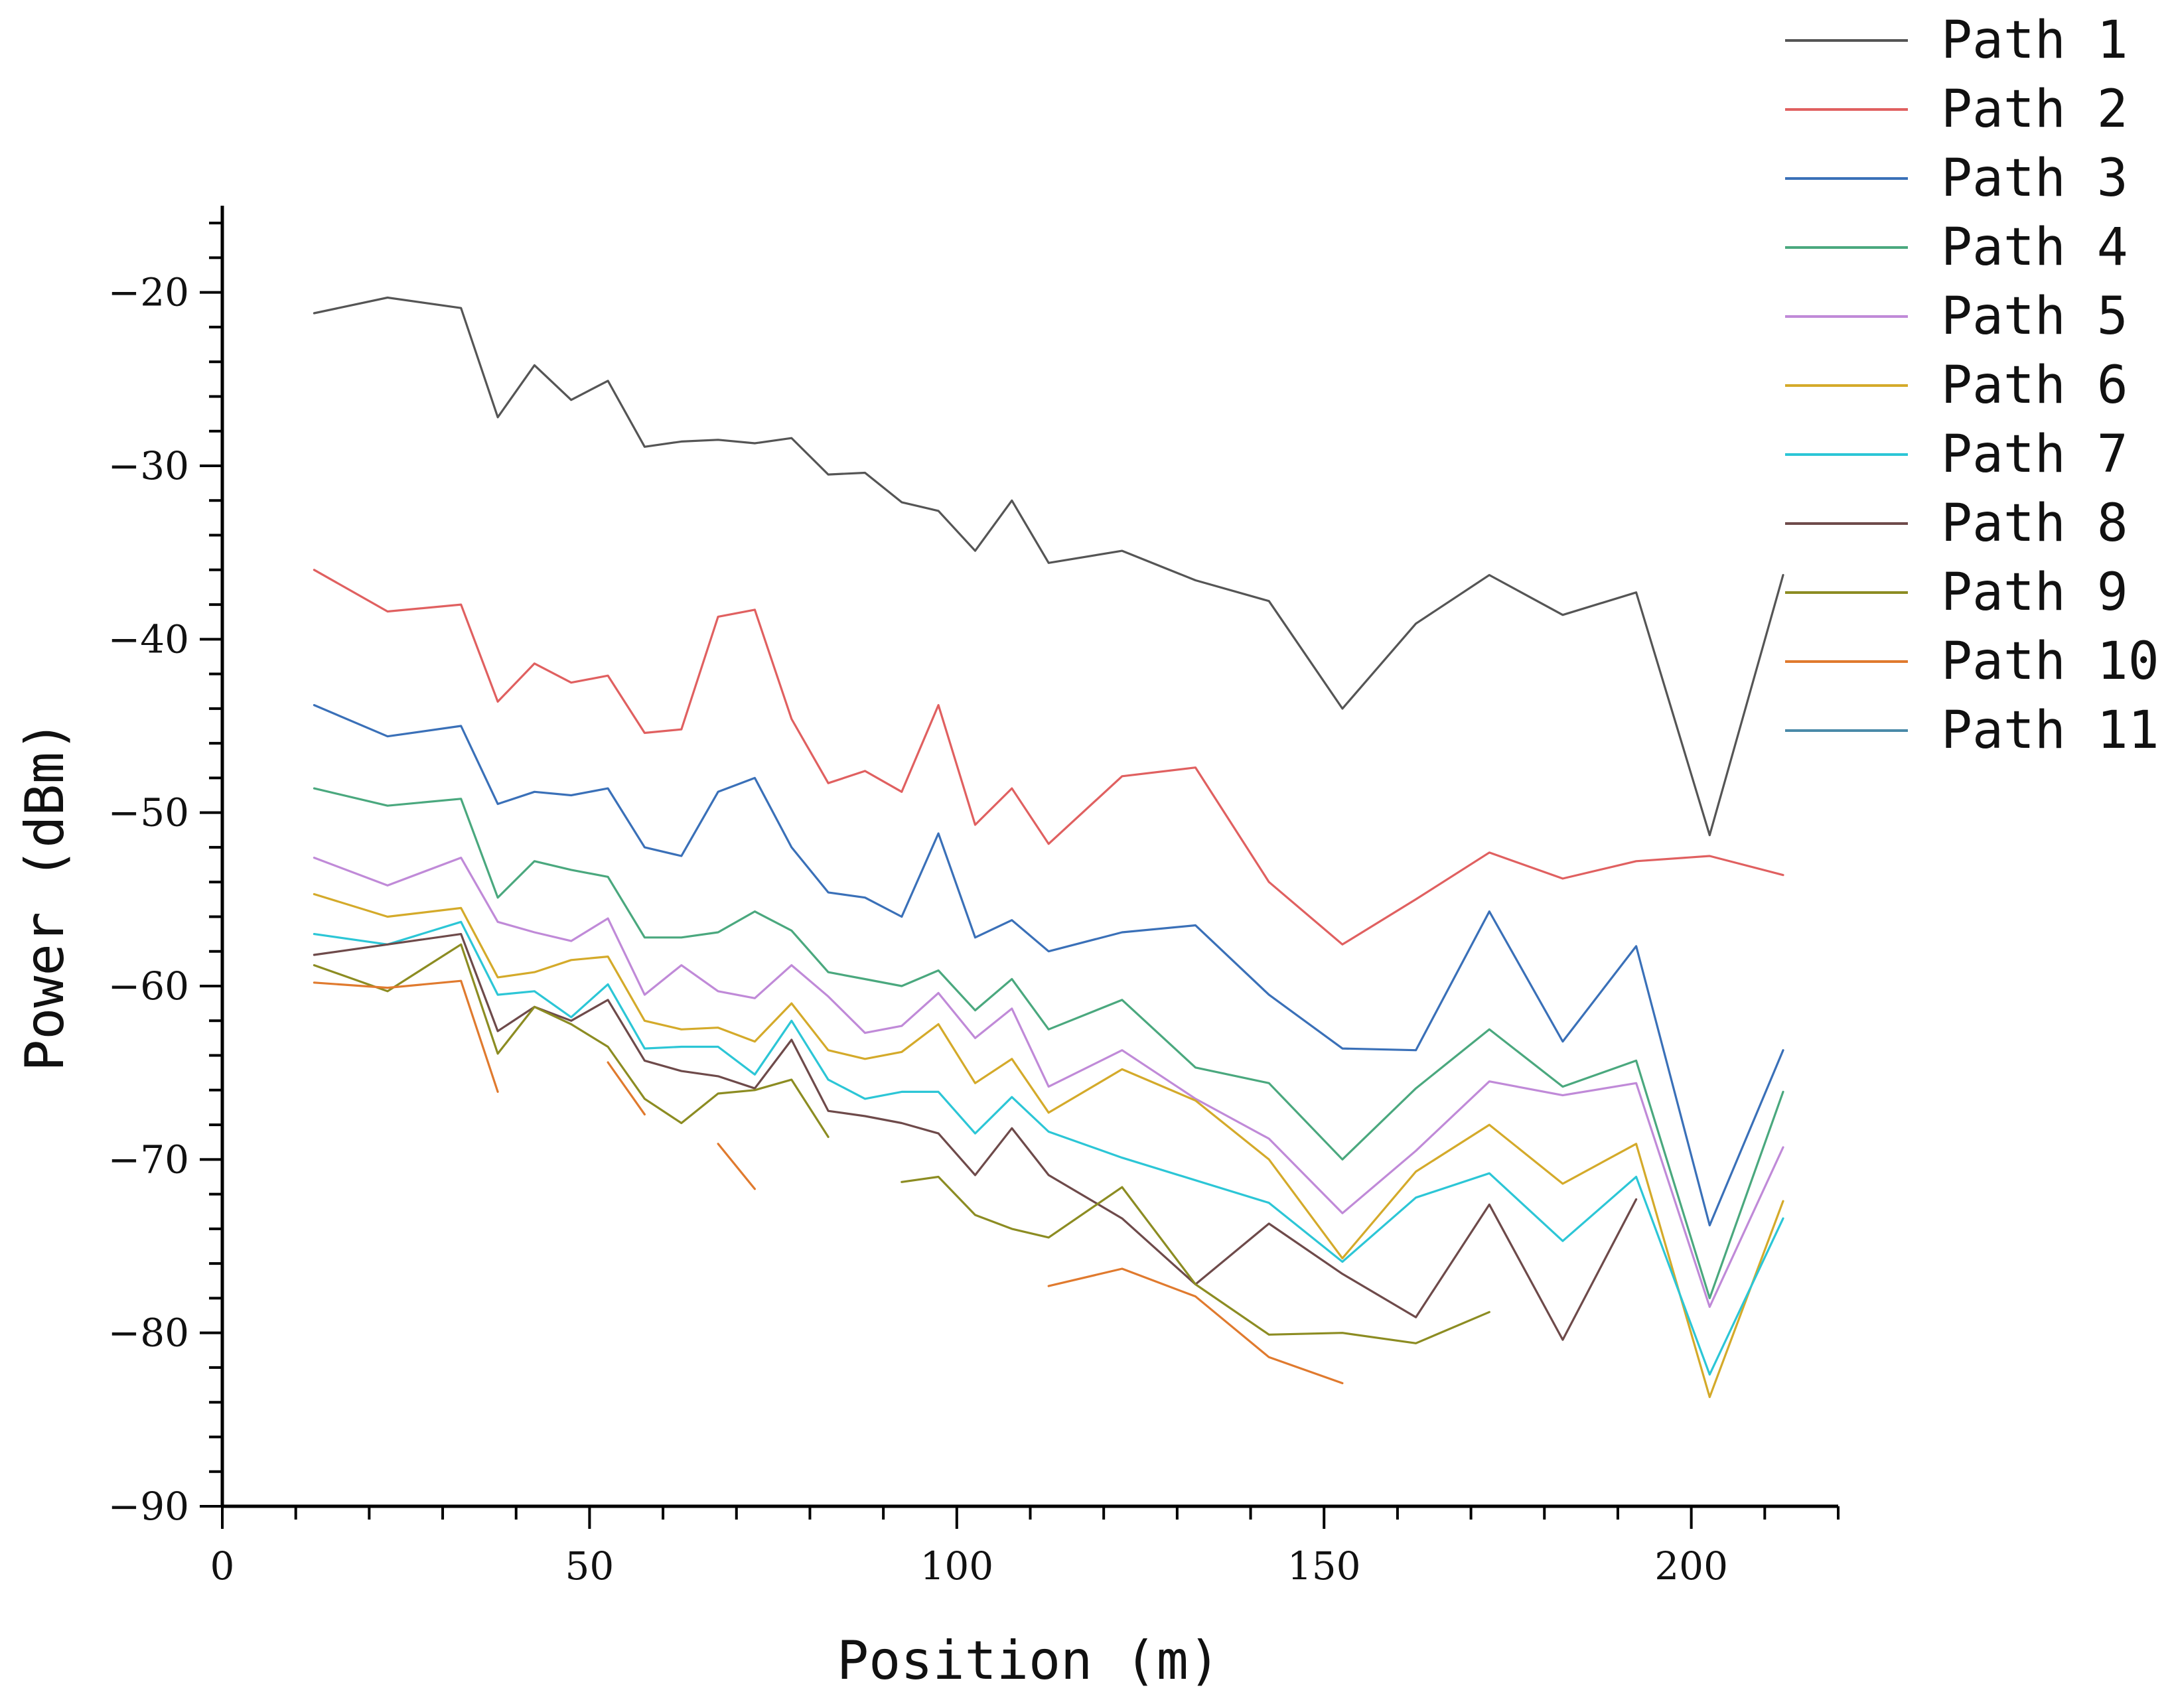  What do you see at coordinates (2035, 40) in the screenshot?
I see `legend-label-1: Path 1` at bounding box center [2035, 40].